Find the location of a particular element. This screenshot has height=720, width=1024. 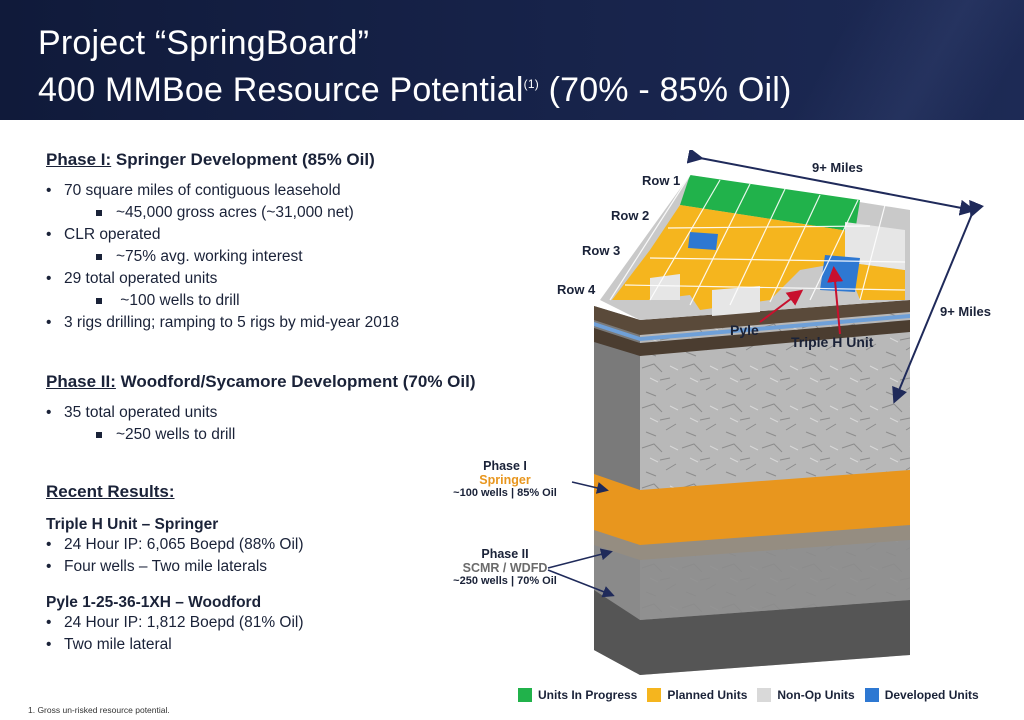

title-oil-range: (70% - 85% Oil) is located at coordinates (665, 90).